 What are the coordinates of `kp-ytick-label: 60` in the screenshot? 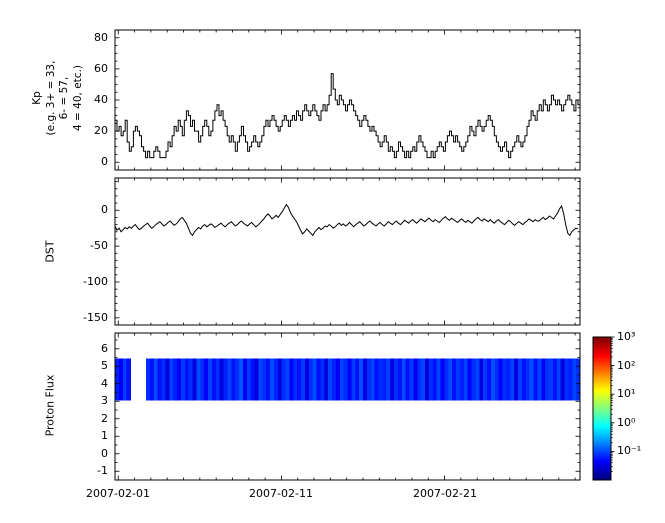 It's located at (101, 68).